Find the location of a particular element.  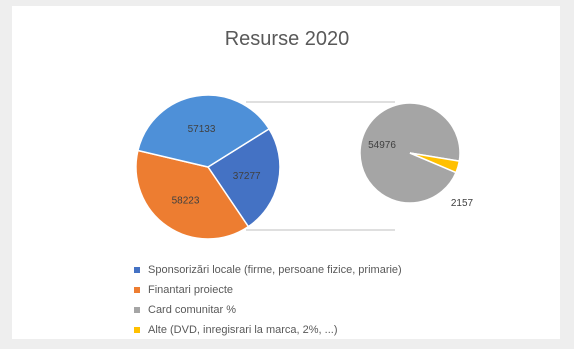

main-pie-data-label: 57133 is located at coordinates (202, 129).